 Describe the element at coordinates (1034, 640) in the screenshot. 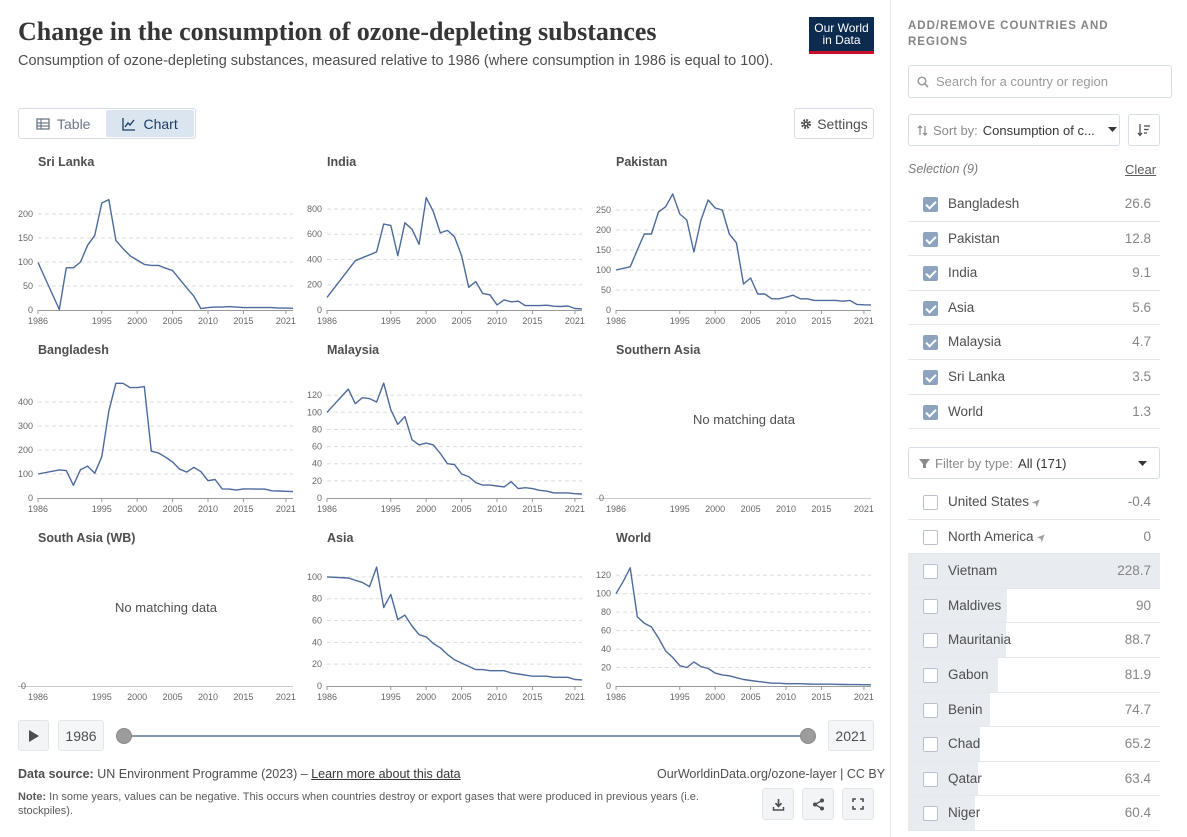

I see `list-item: Mauritania 88.7` at that location.